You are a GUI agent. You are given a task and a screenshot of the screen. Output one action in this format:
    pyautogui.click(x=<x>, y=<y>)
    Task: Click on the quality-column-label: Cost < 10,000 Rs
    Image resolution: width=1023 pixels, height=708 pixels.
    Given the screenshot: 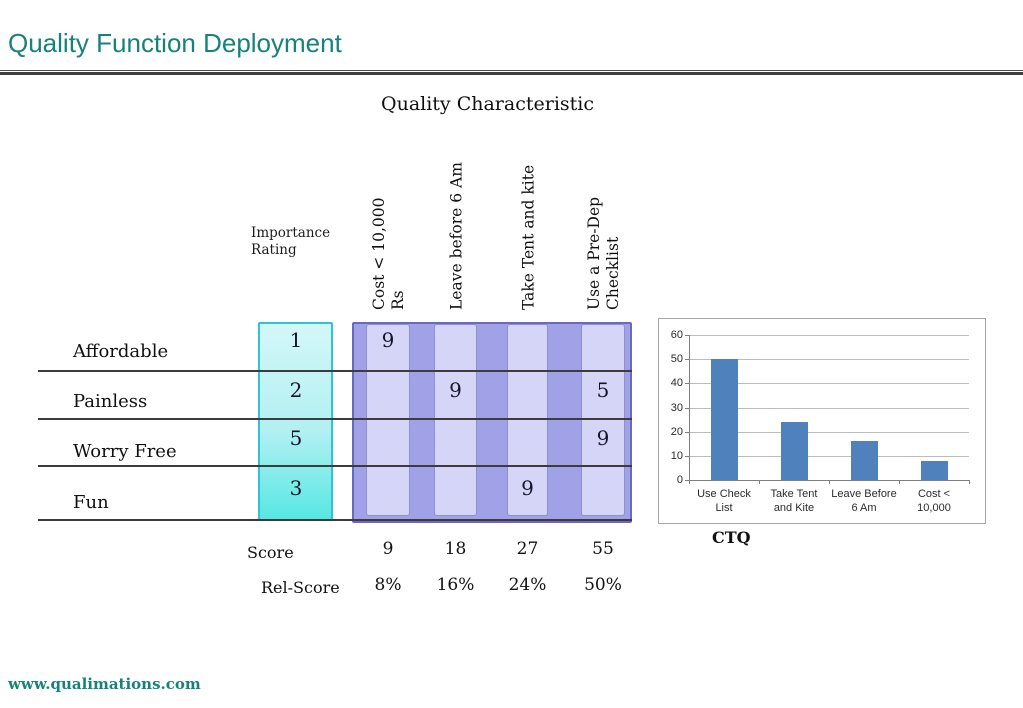 What is the action you would take?
    pyautogui.click(x=388, y=253)
    